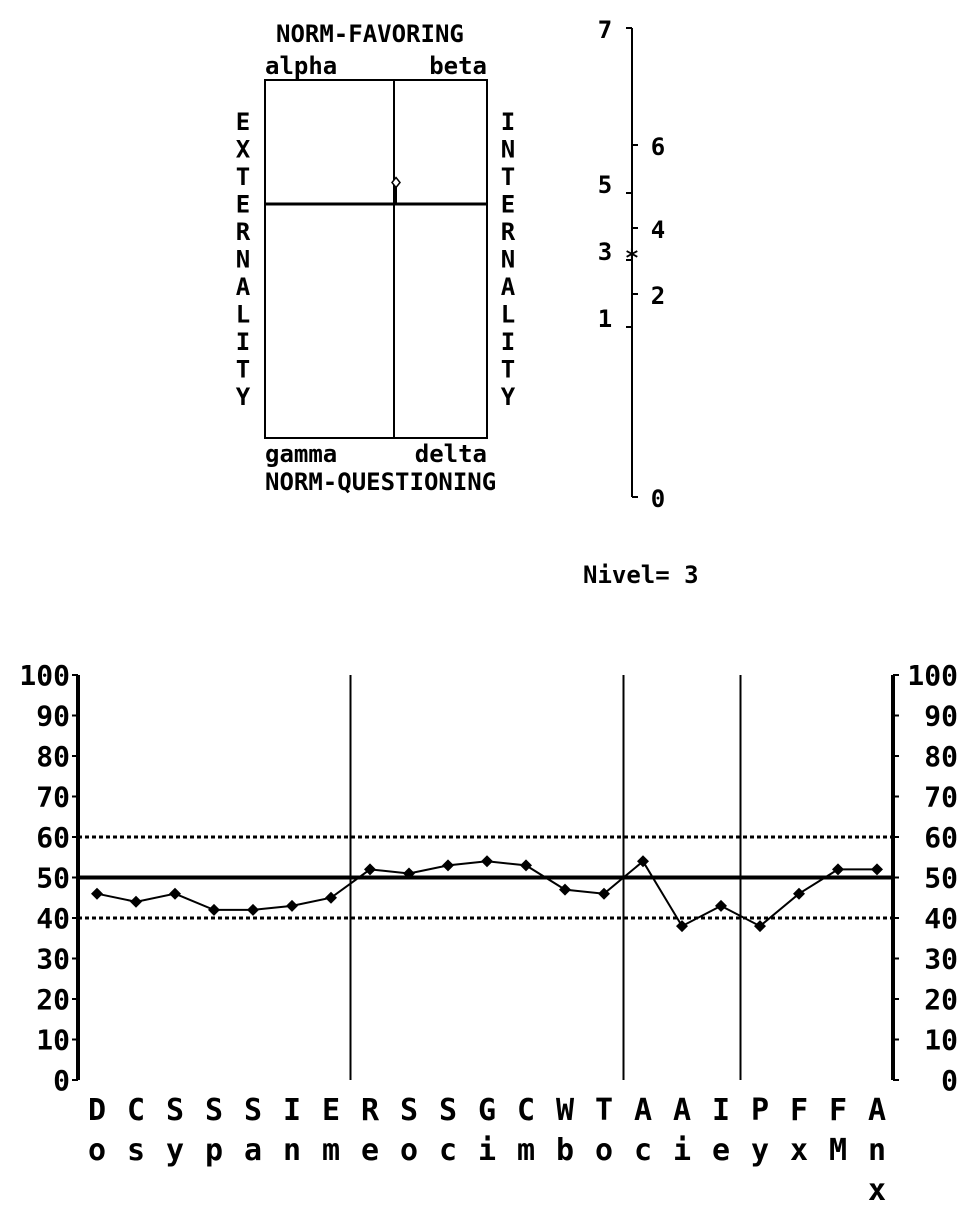 The height and width of the screenshot is (1212, 959). Describe the element at coordinates (941, 1040) in the screenshot. I see `y-tick-label-right: 10` at that location.